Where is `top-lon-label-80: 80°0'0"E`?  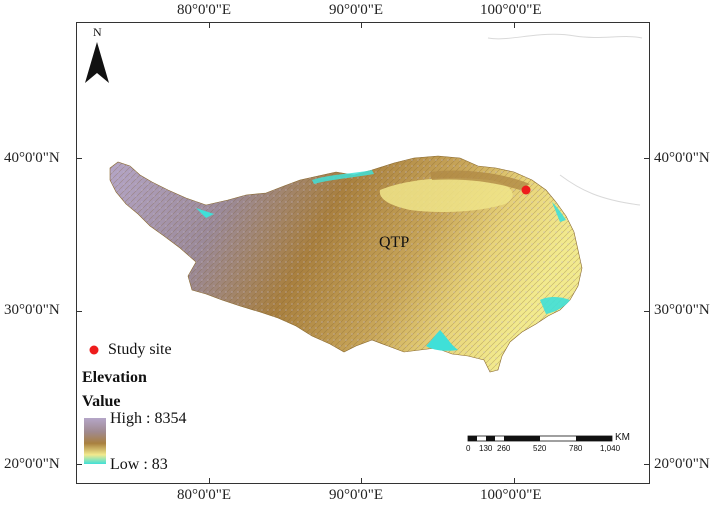 top-lon-label-80: 80°0'0"E is located at coordinates (204, 10).